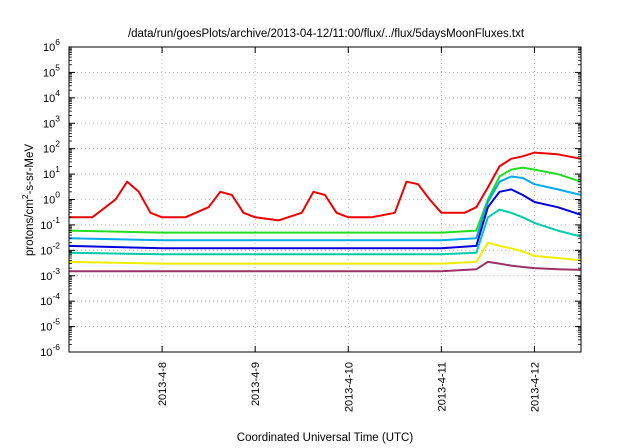  What do you see at coordinates (325, 438) in the screenshot?
I see `x-axis-label: Coordinated Universal Time (UTC)` at bounding box center [325, 438].